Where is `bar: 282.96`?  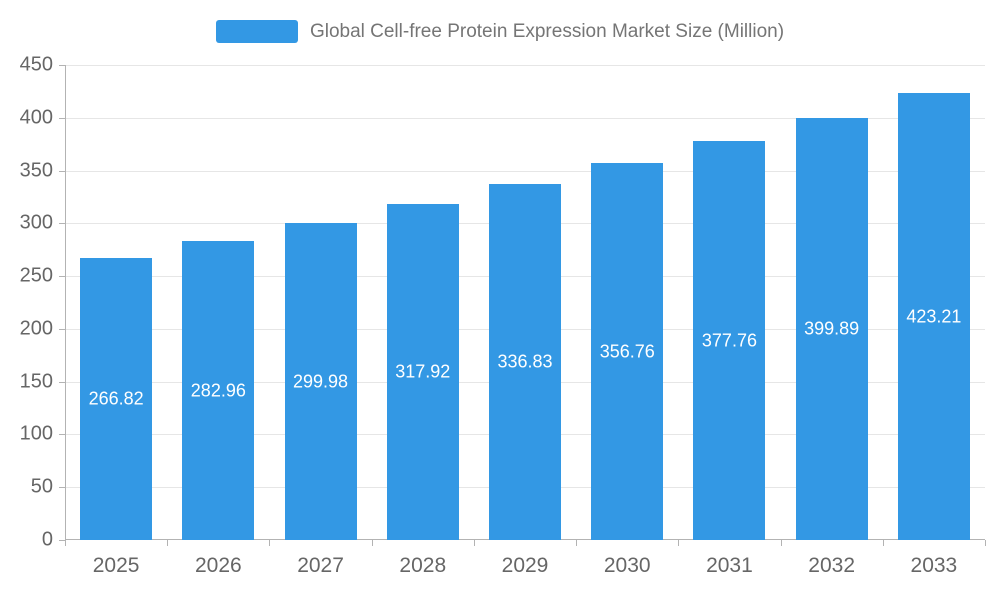 bar: 282.96 is located at coordinates (218, 390).